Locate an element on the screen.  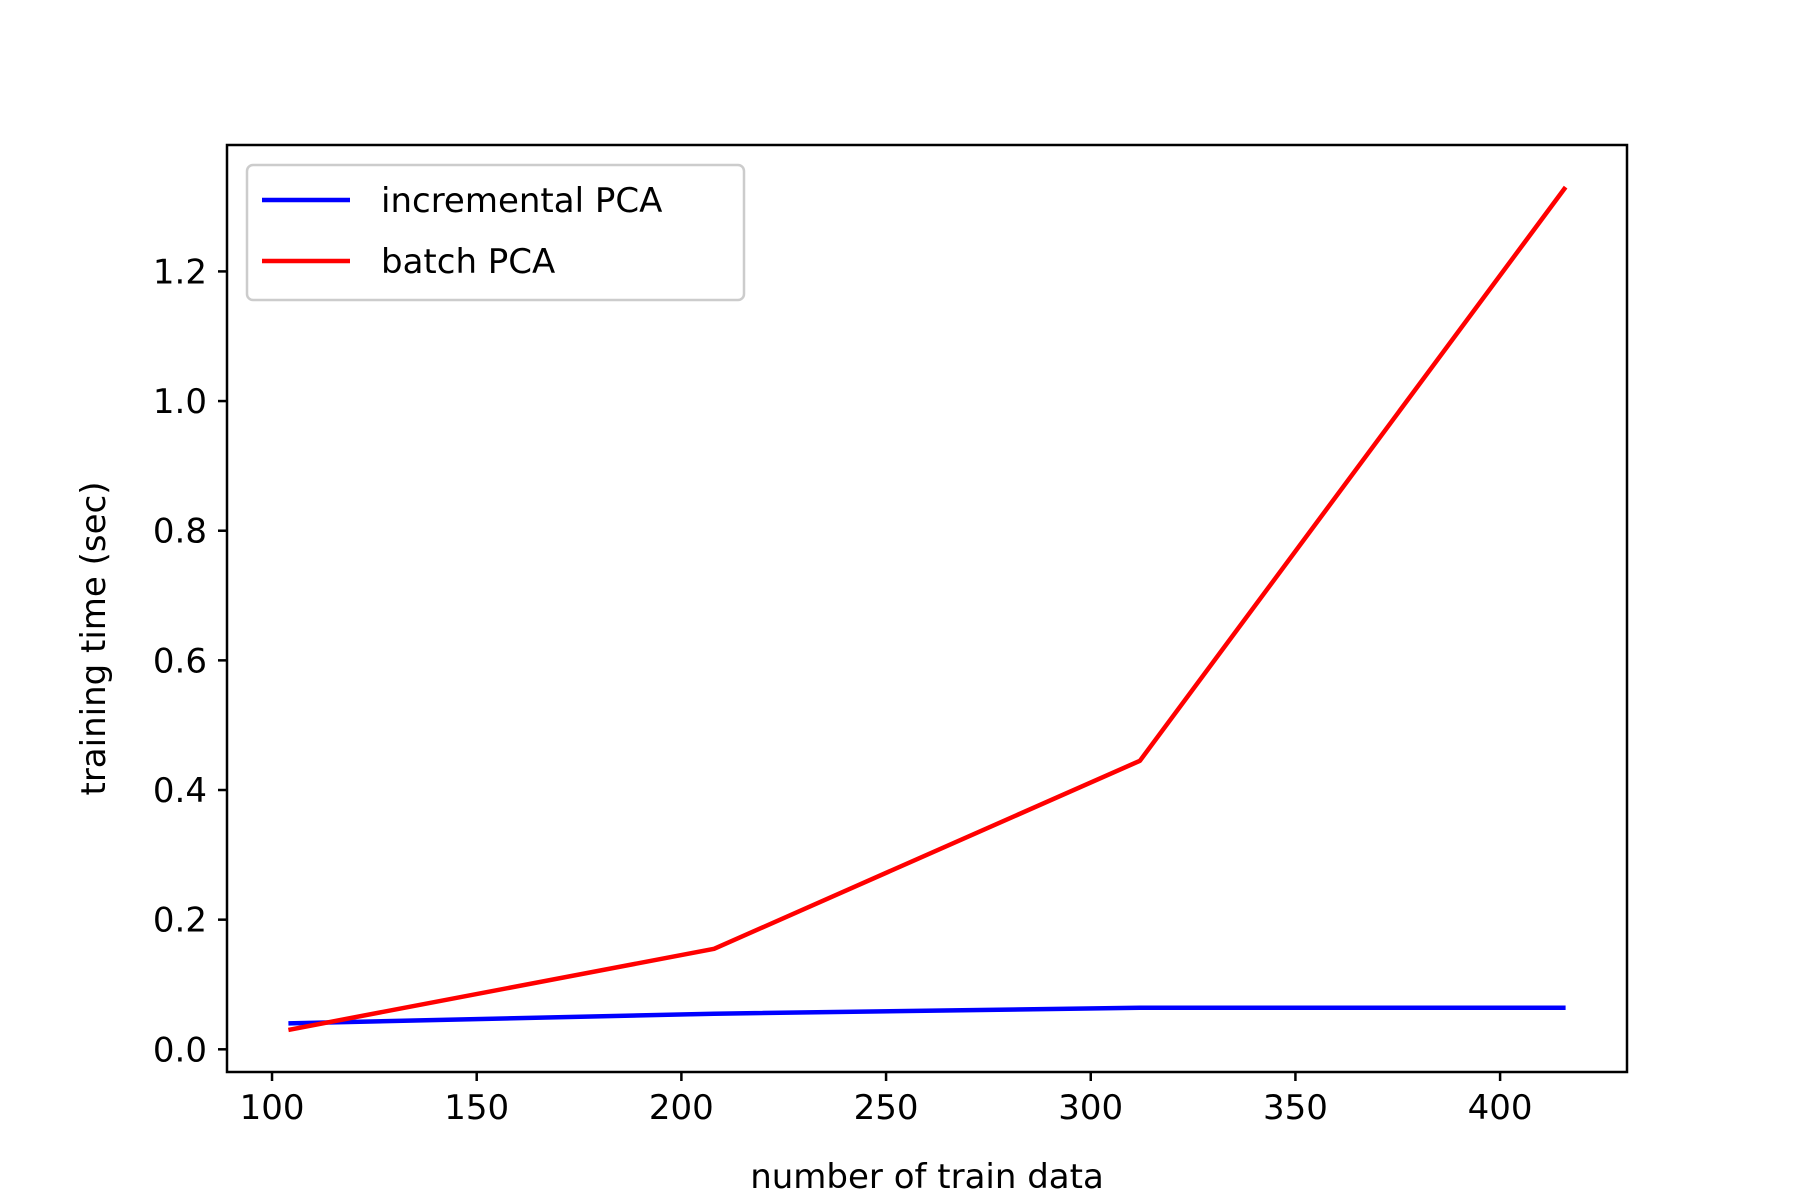
x-tick-label: 100 is located at coordinates (272, 1108).